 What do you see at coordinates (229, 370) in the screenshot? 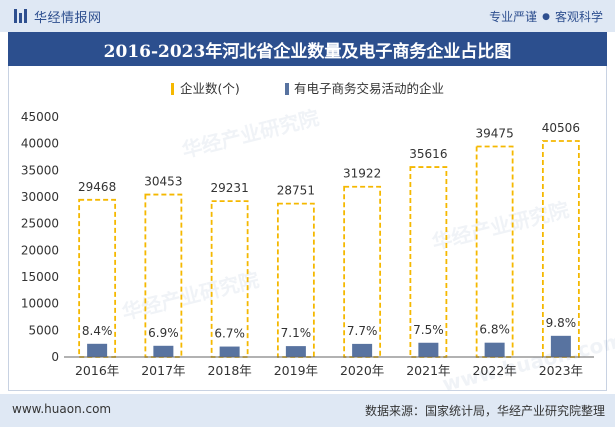
I see `x-tick-label: 2018年` at bounding box center [229, 370].